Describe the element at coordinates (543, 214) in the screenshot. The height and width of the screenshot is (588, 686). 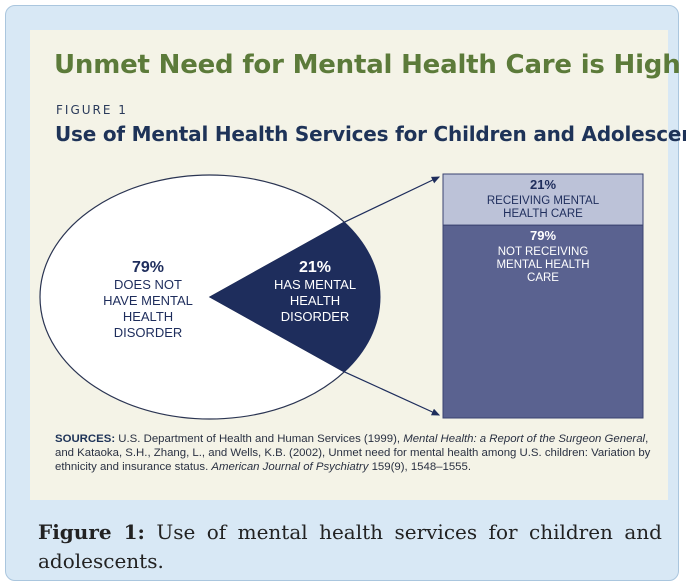
I see `breakdown-receiving-care-text-1: HEALTH CARE` at that location.